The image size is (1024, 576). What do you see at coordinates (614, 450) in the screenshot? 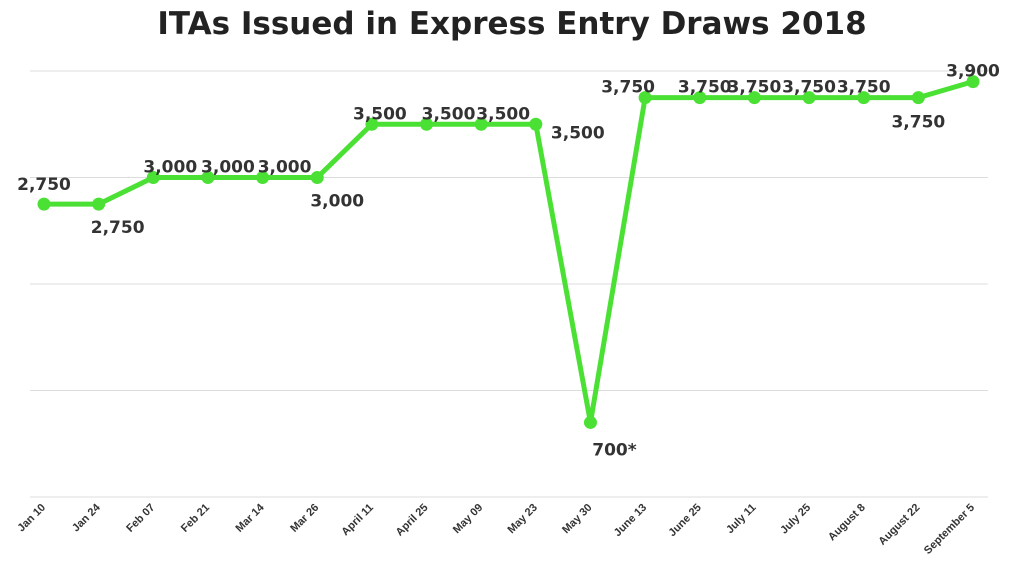
I see `data-label: 700*` at bounding box center [614, 450].